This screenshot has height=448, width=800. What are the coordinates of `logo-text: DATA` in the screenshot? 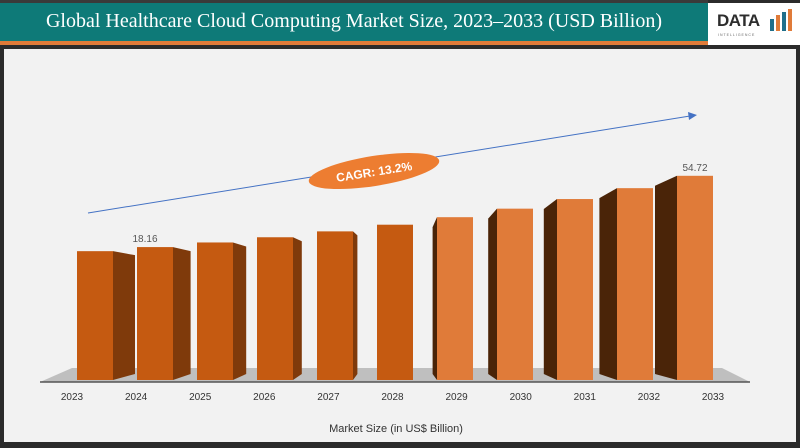 It's located at (738, 20).